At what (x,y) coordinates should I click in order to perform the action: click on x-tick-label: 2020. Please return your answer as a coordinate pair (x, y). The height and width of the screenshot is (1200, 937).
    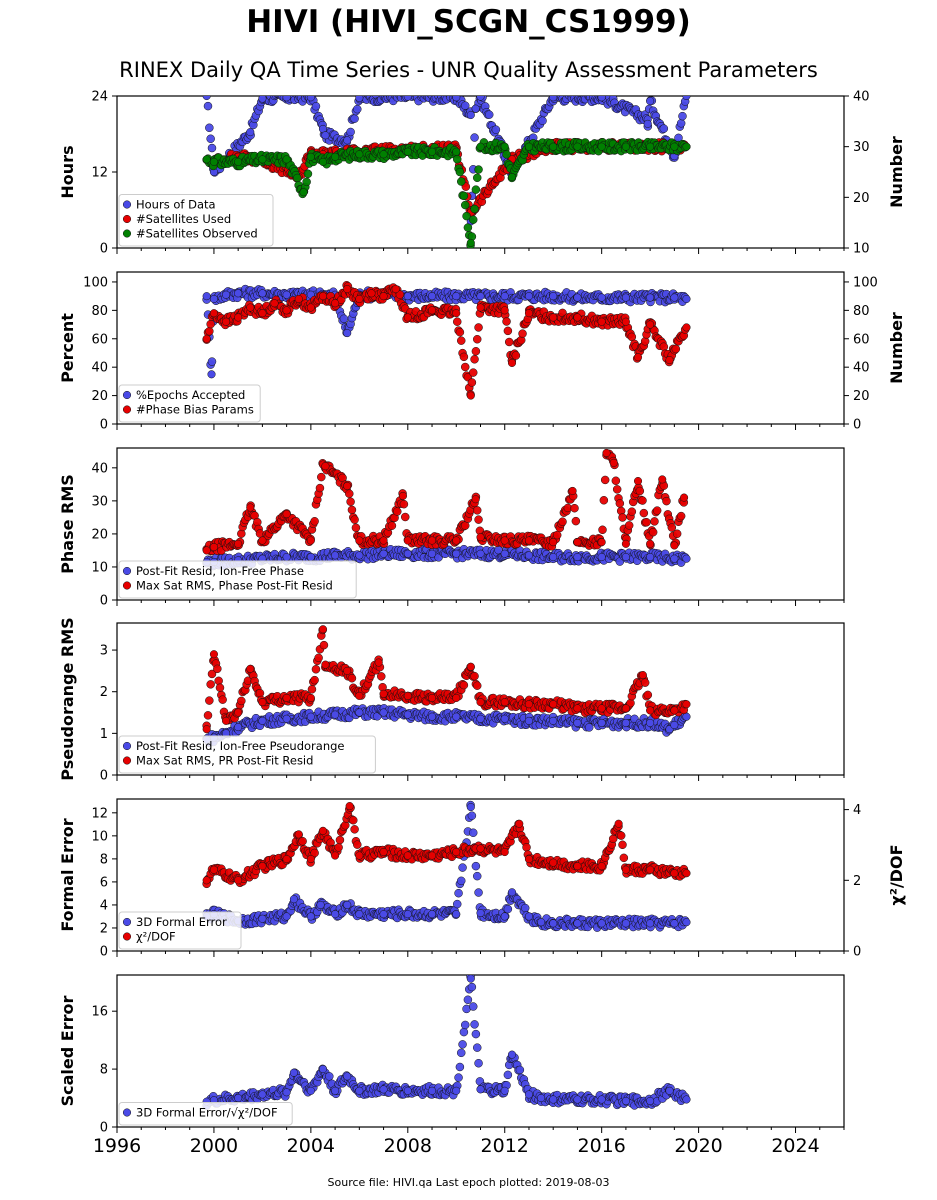
    Looking at the image, I should click on (698, 1146).